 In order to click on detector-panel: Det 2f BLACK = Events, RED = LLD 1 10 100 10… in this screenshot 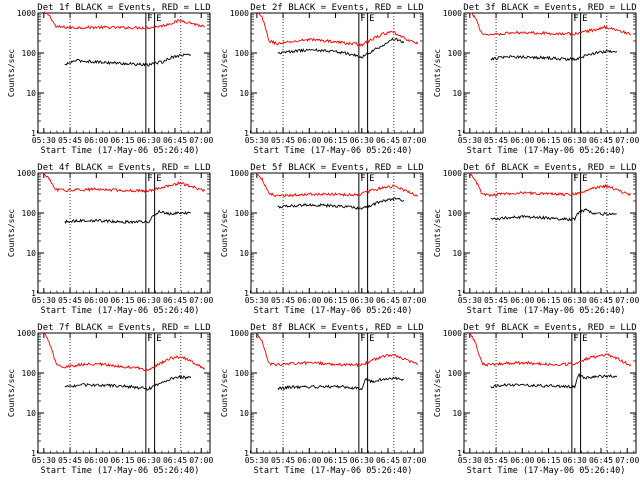, I will do `click(319, 80)`.